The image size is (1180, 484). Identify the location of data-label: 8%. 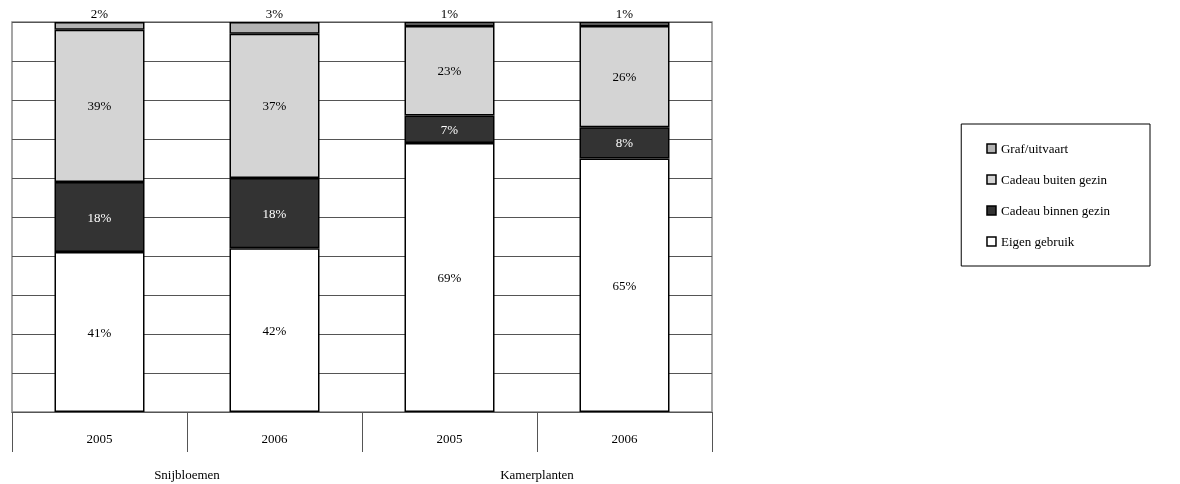
(624, 143).